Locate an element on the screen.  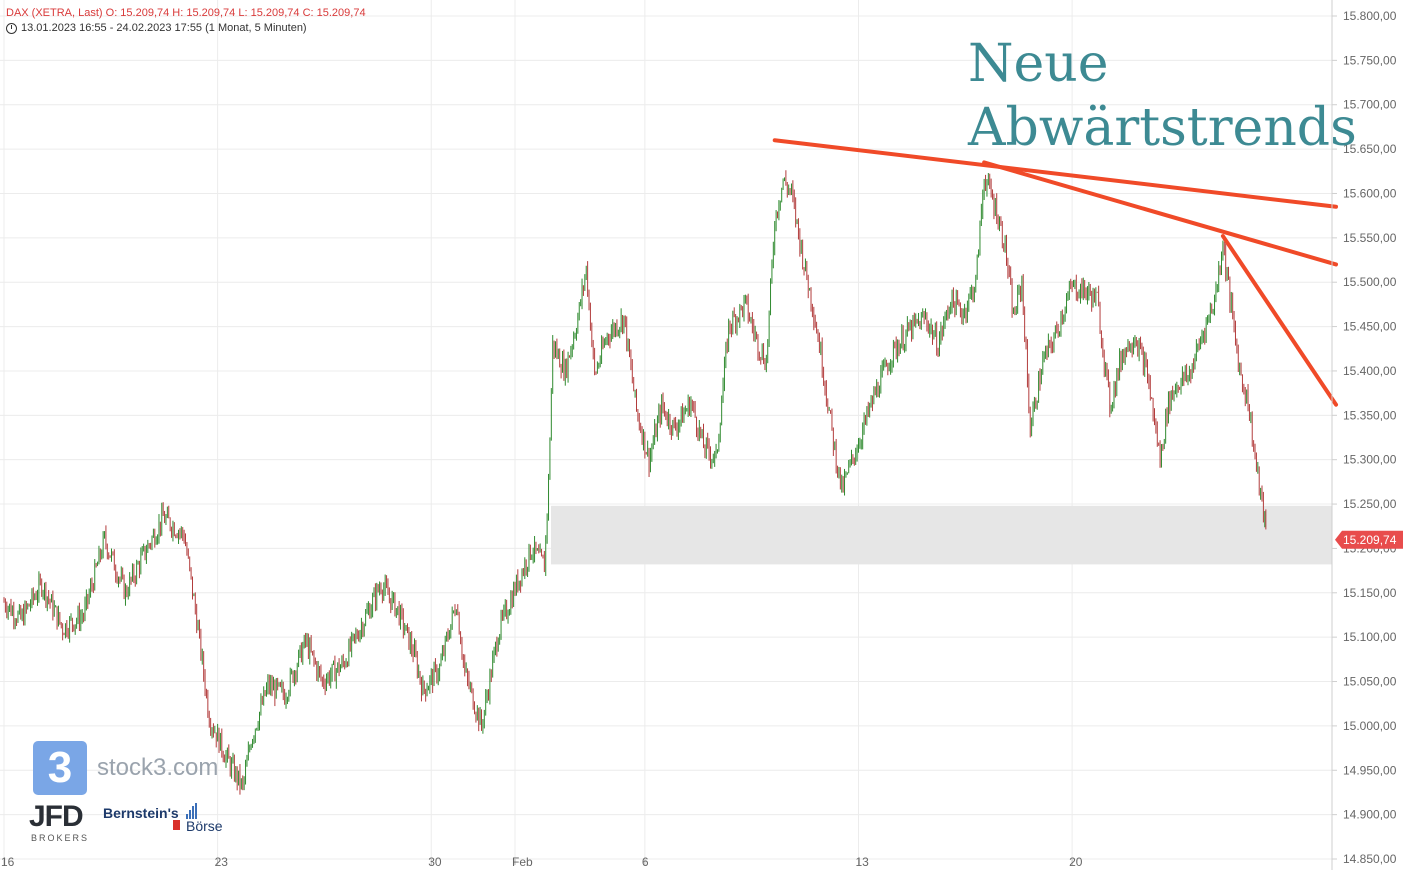
y-tick-label: 15.050,00 is located at coordinates (1370, 682).